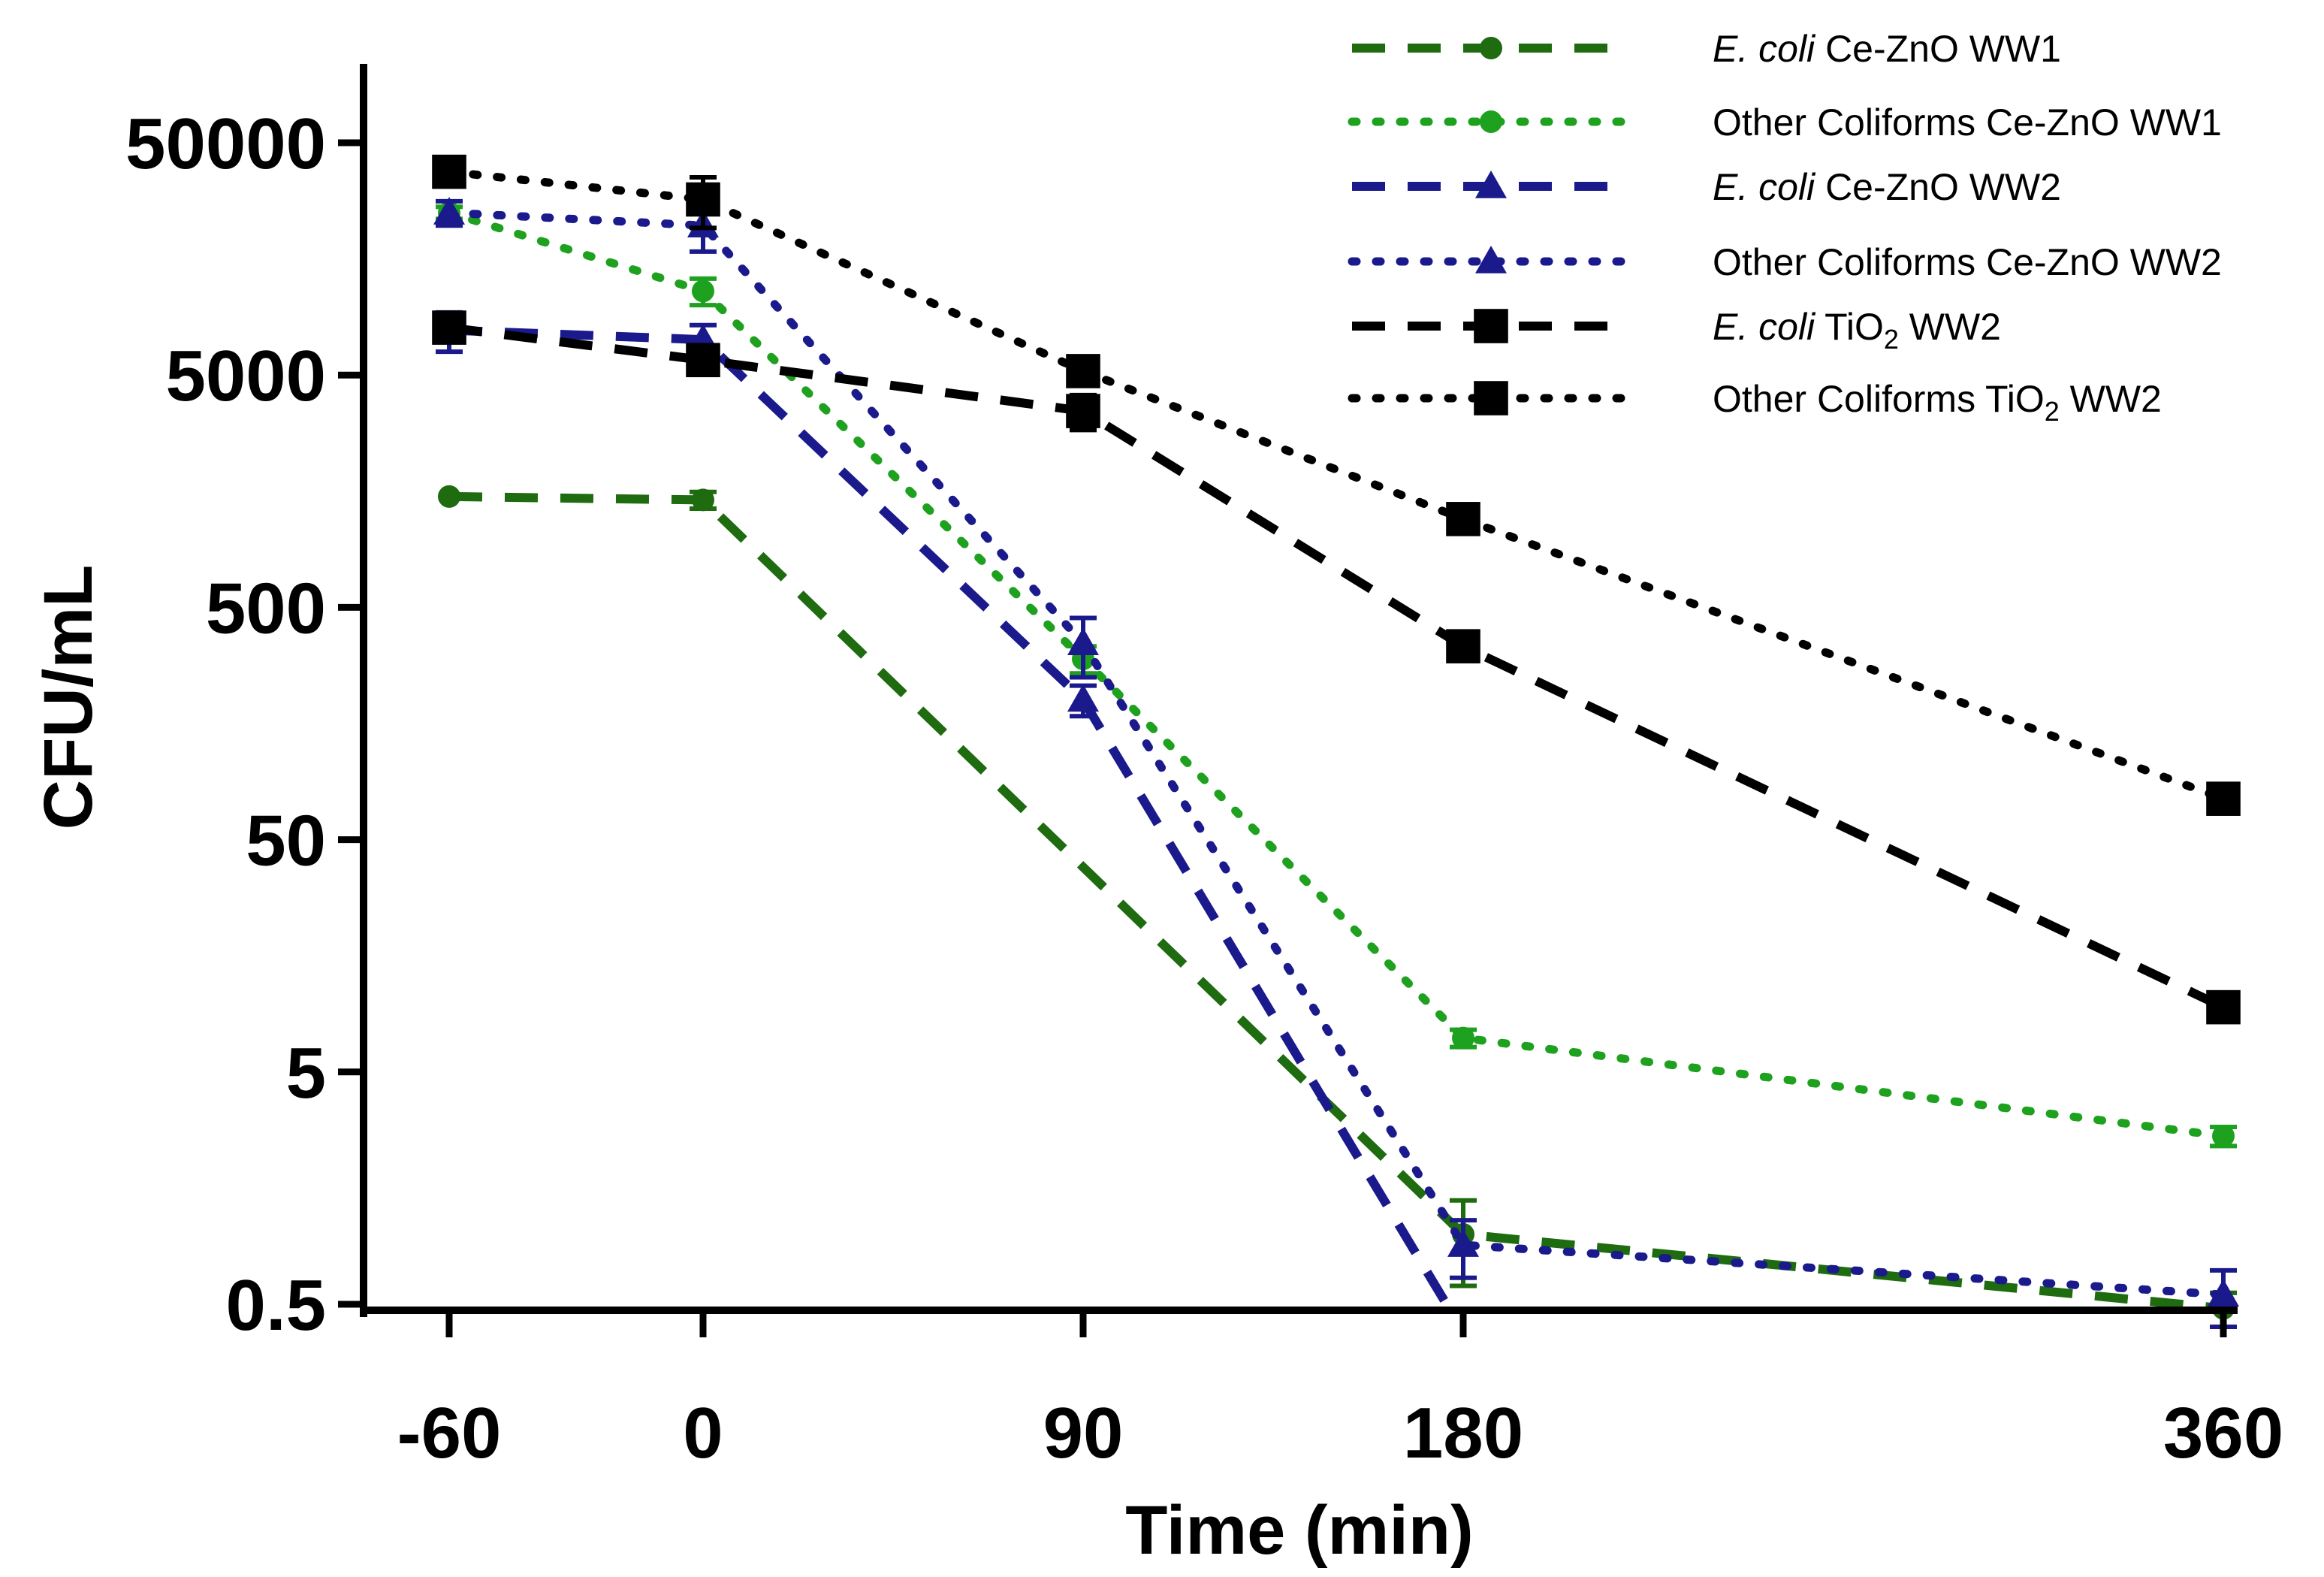  Describe the element at coordinates (703, 1433) in the screenshot. I see `x-tick-label: 0` at that location.